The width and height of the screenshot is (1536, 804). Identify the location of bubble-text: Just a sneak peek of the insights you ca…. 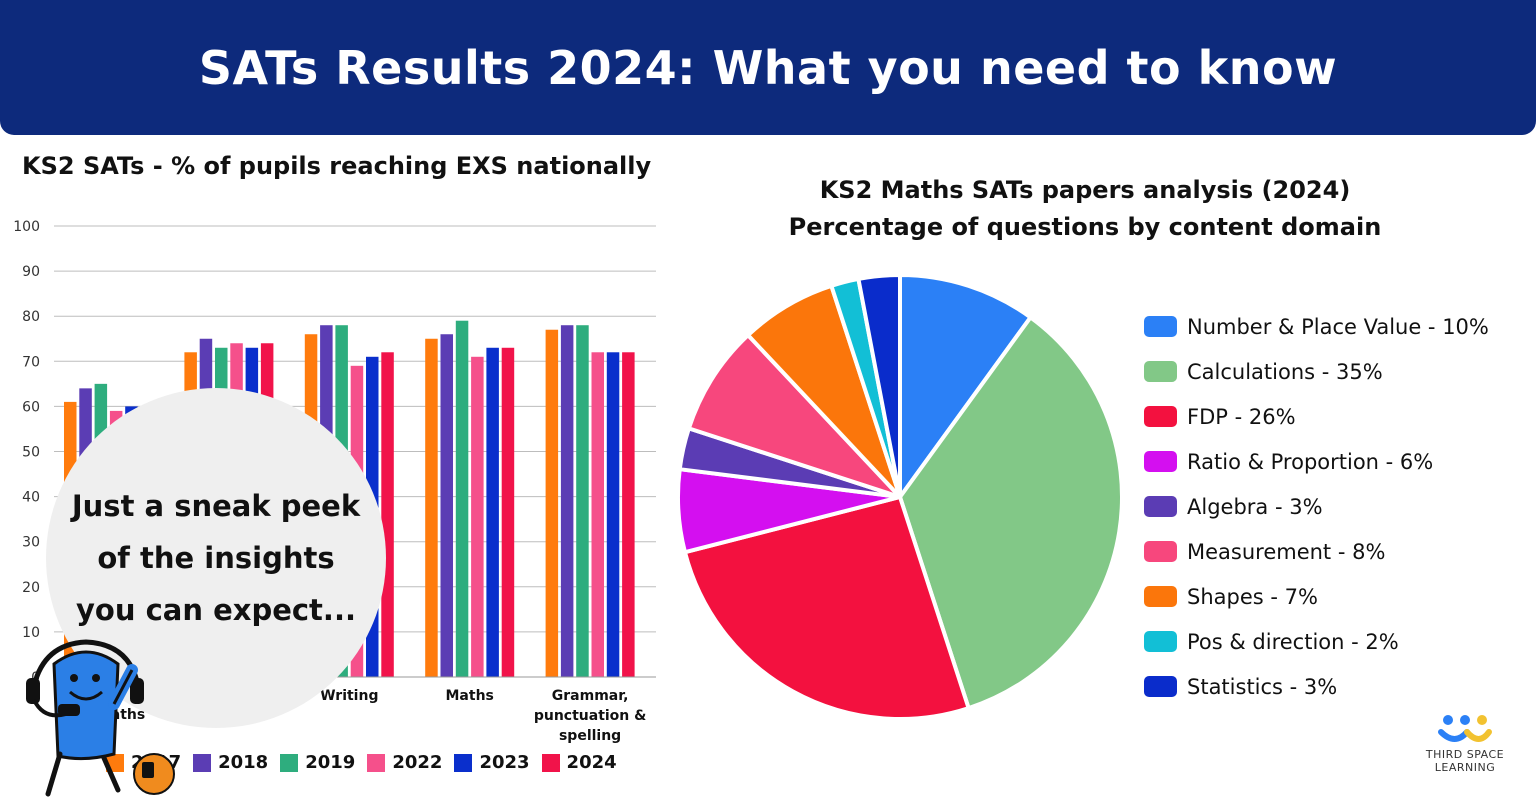
(216, 558).